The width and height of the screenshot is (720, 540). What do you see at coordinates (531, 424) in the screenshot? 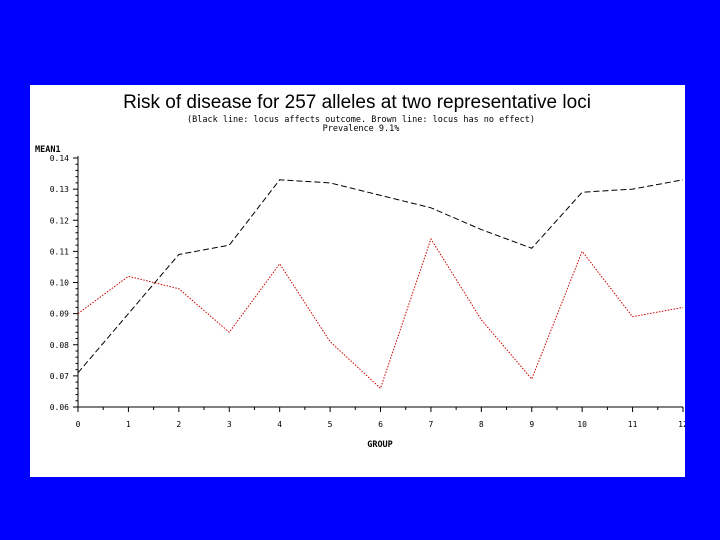
I see `x-tick-label: 9` at bounding box center [531, 424].